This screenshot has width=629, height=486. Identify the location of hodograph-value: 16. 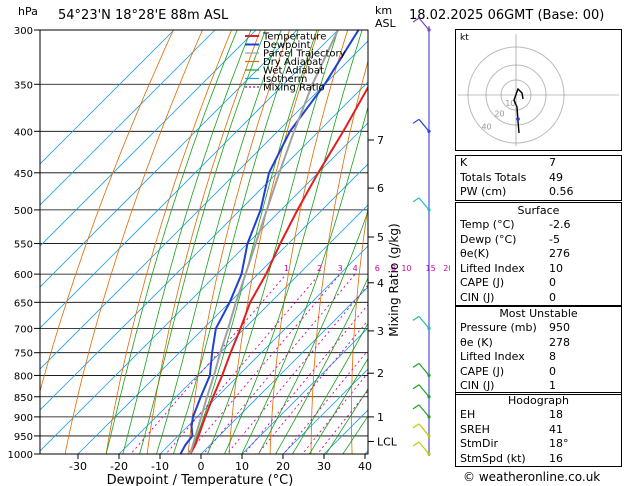
(556, 458).